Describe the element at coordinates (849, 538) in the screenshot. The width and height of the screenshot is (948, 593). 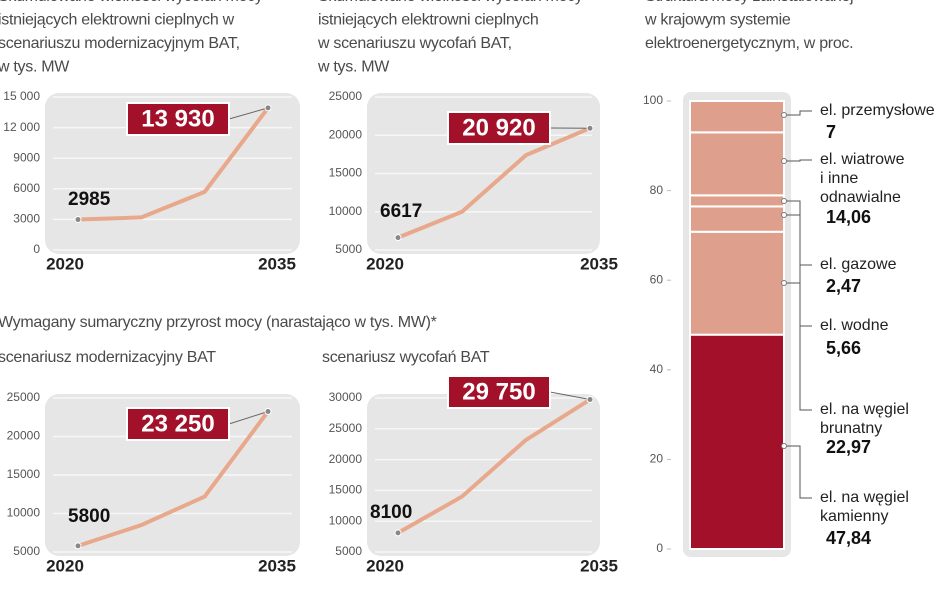
I see `value-label: 47,84` at that location.